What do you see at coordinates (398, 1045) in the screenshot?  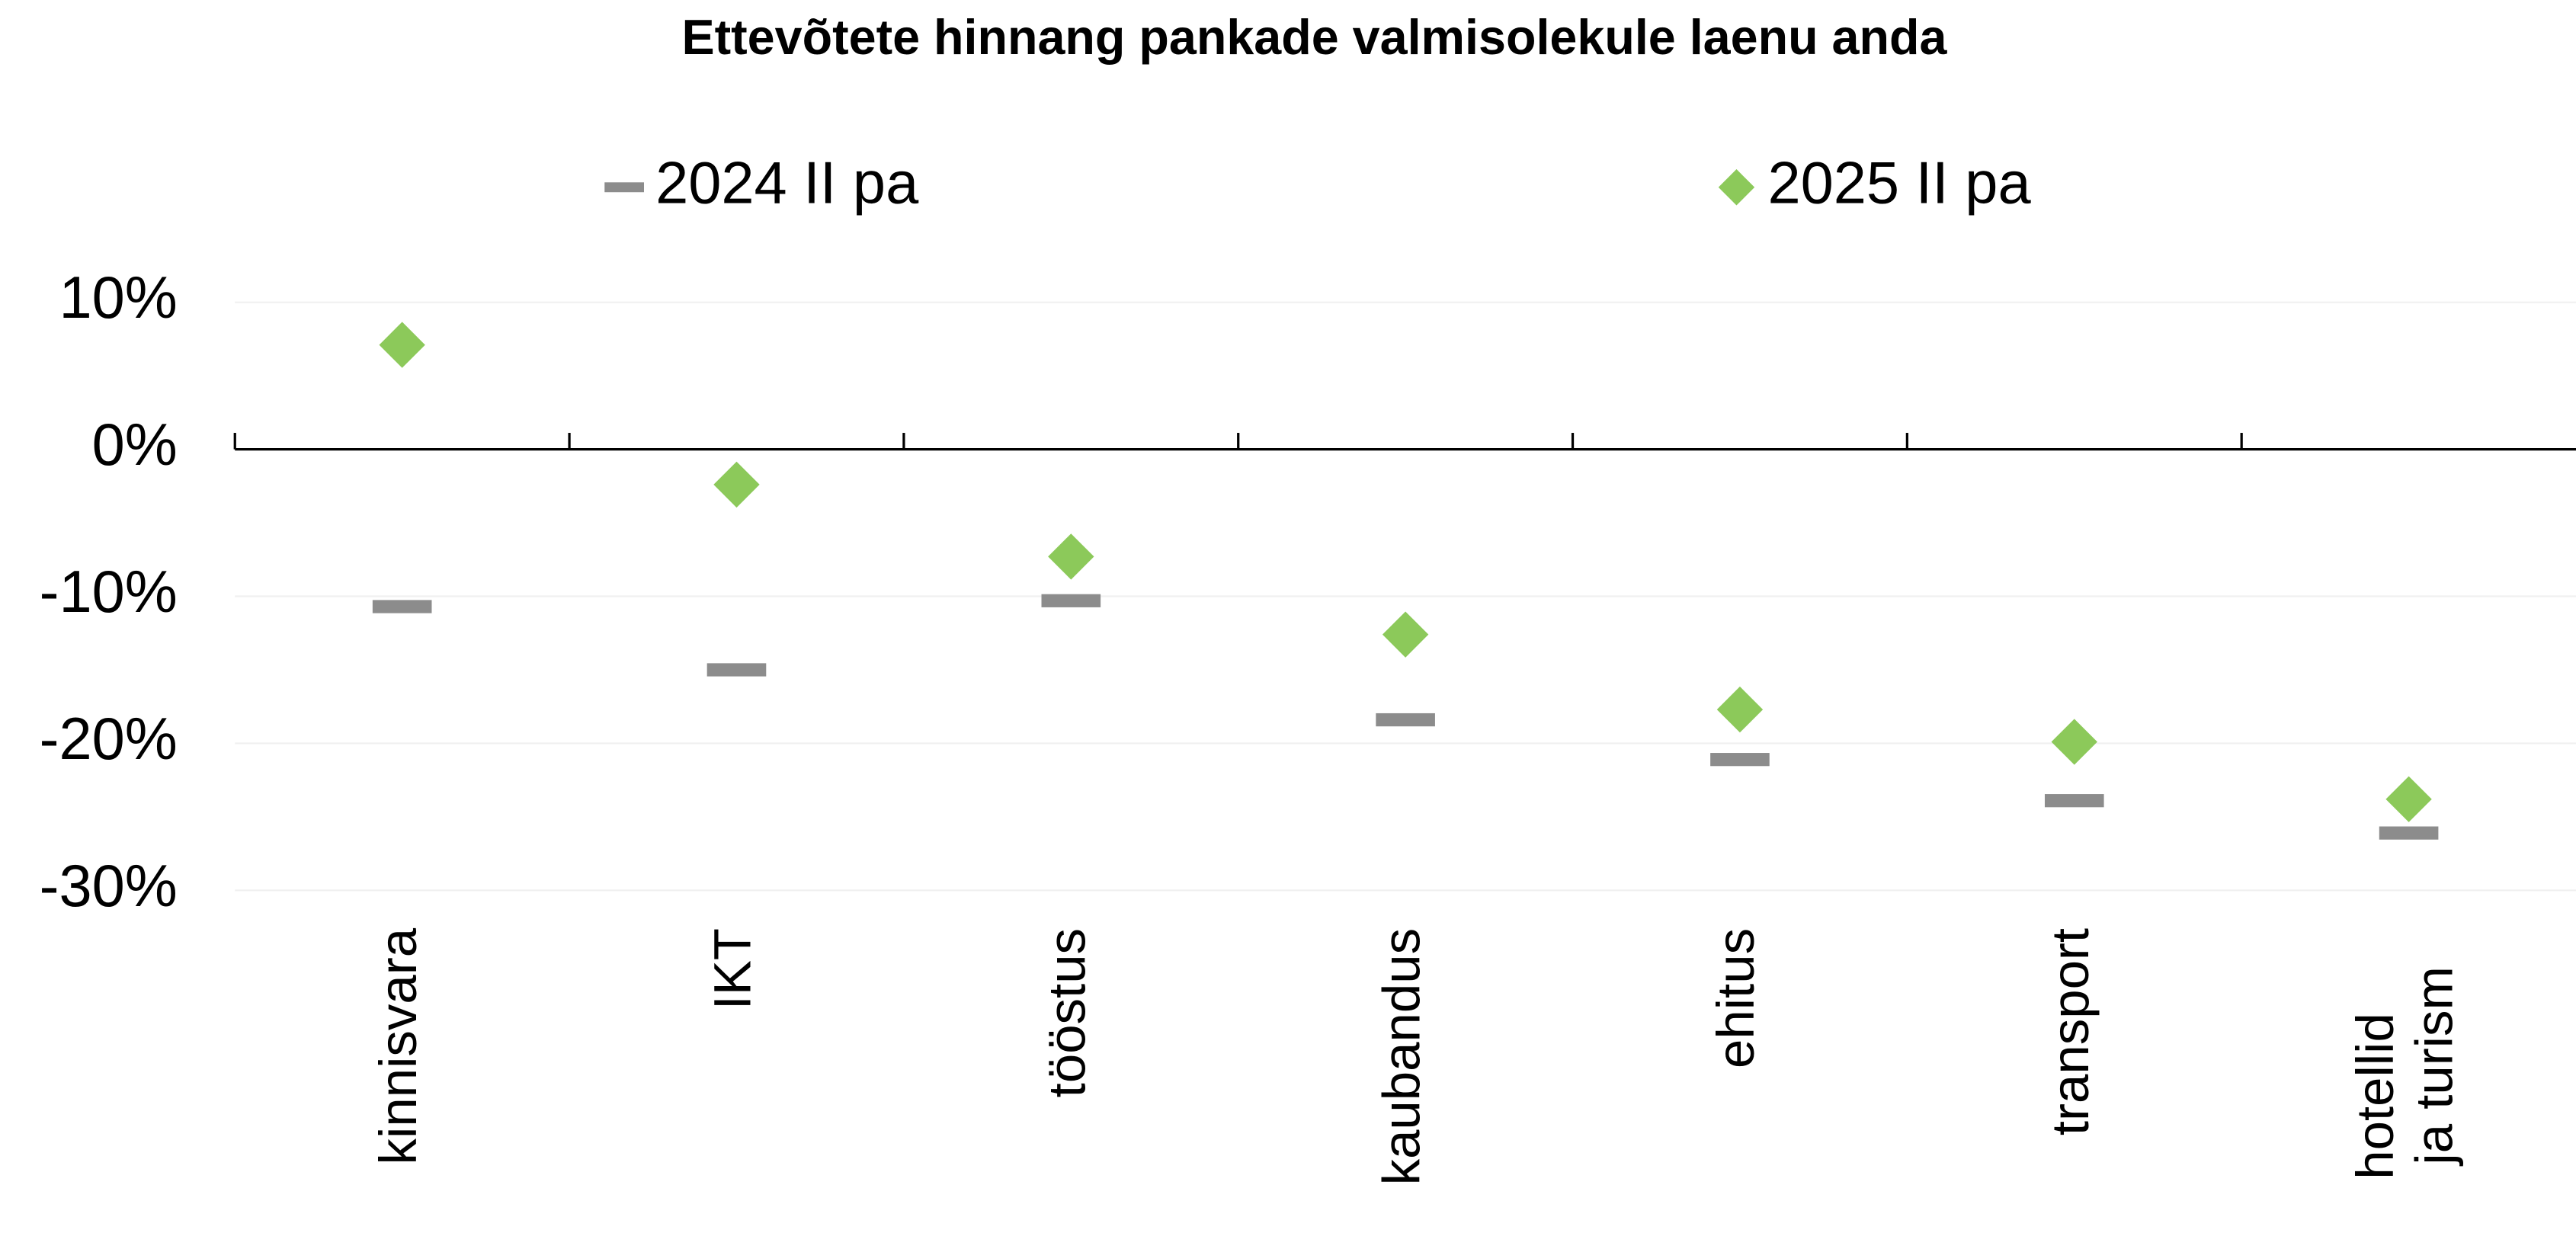 I see `x-tick-label: kinnisvara` at bounding box center [398, 1045].